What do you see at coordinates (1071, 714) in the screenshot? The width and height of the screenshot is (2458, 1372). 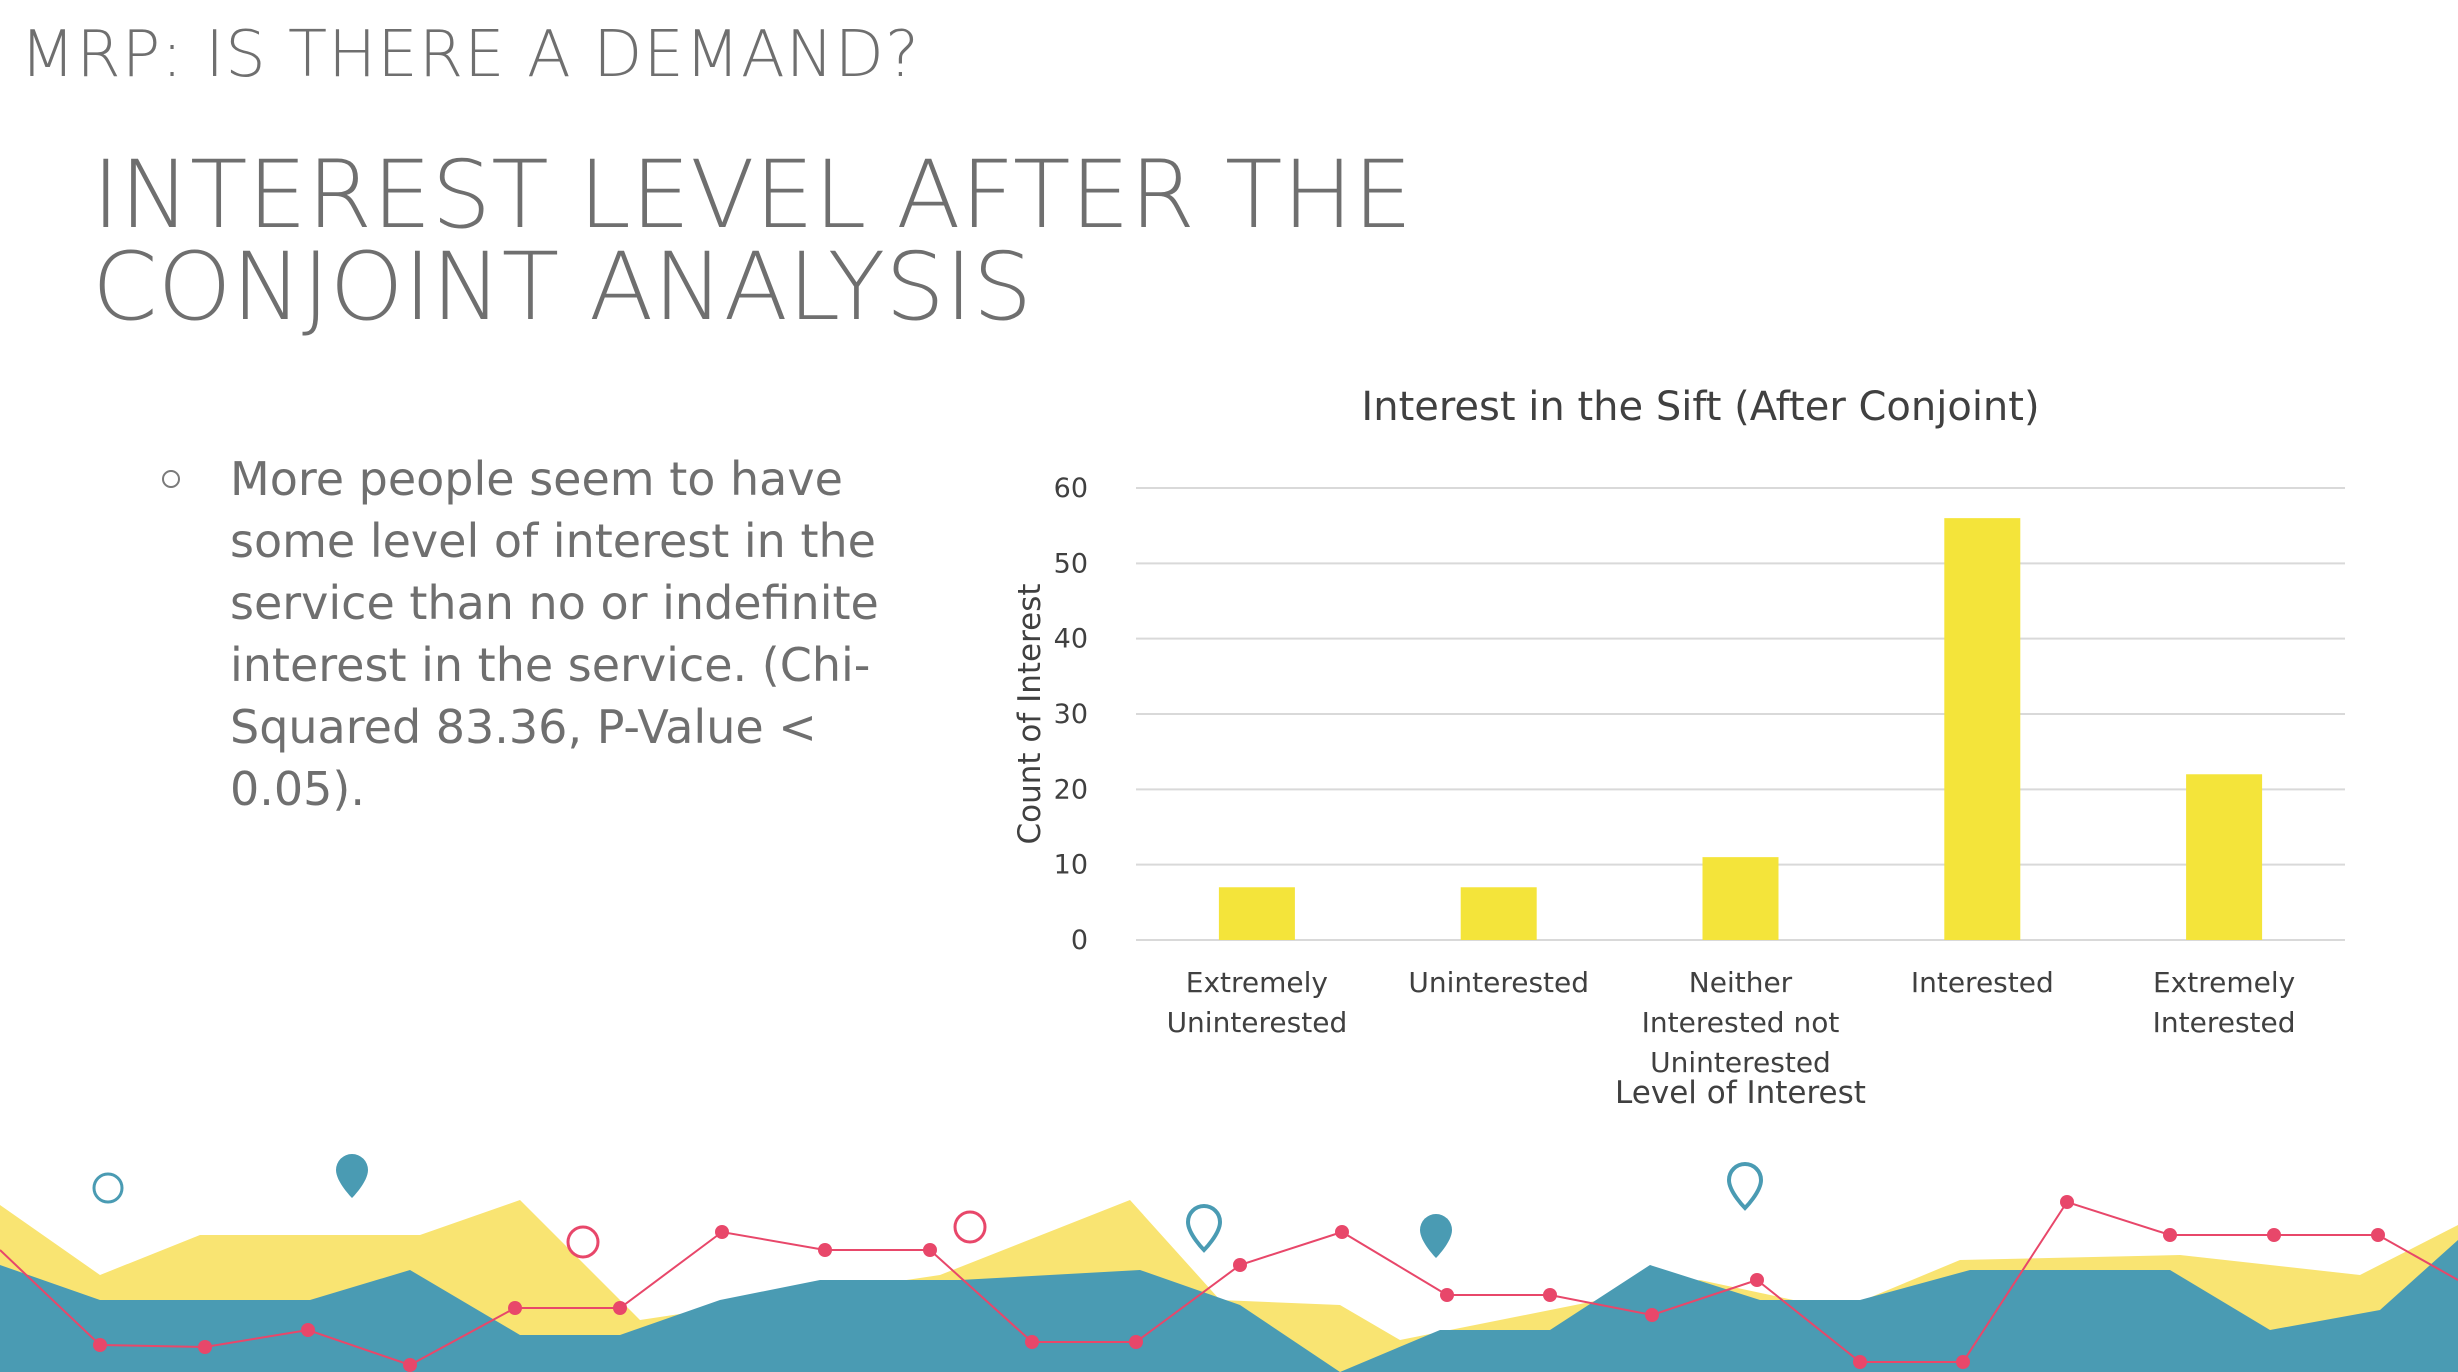 I see `y-tick-label: 30` at bounding box center [1071, 714].